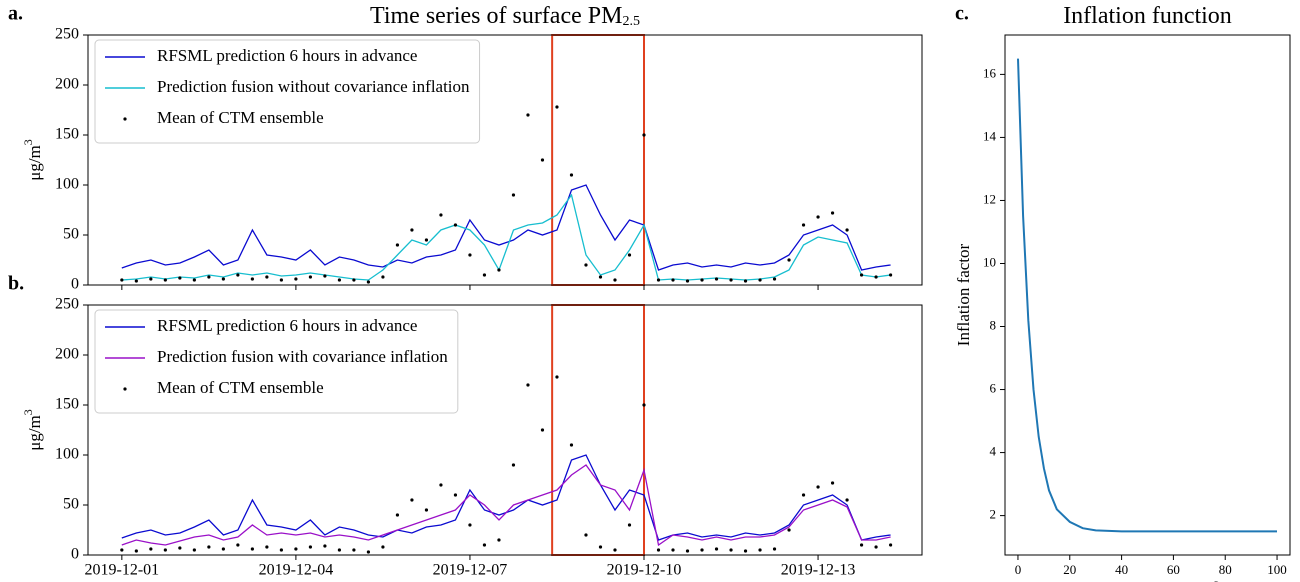 This screenshot has height=582, width=1300. Describe the element at coordinates (1018, 569) in the screenshot. I see `x-tick-label: 0` at that location.